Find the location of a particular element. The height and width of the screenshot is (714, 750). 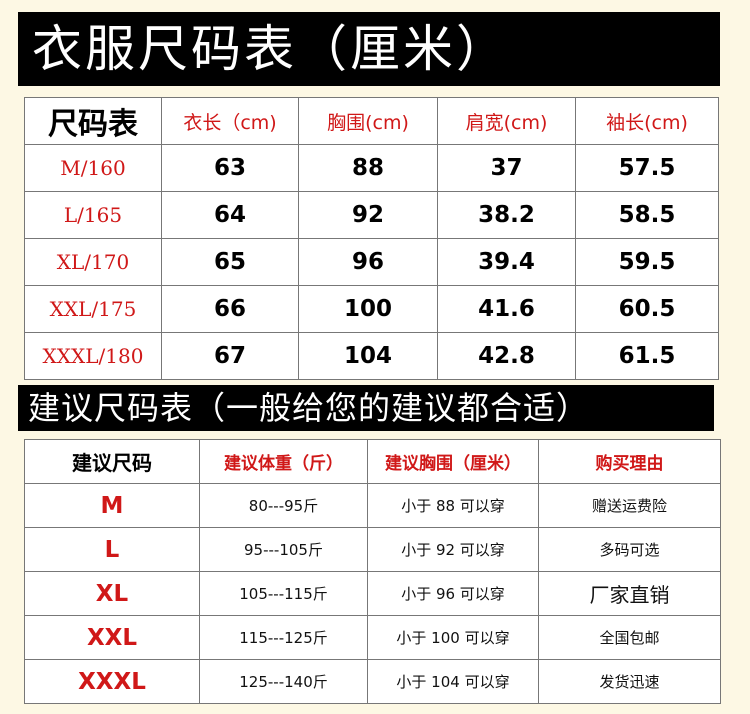

recommend-chart-corner: 建议尺码 is located at coordinates (112, 461).